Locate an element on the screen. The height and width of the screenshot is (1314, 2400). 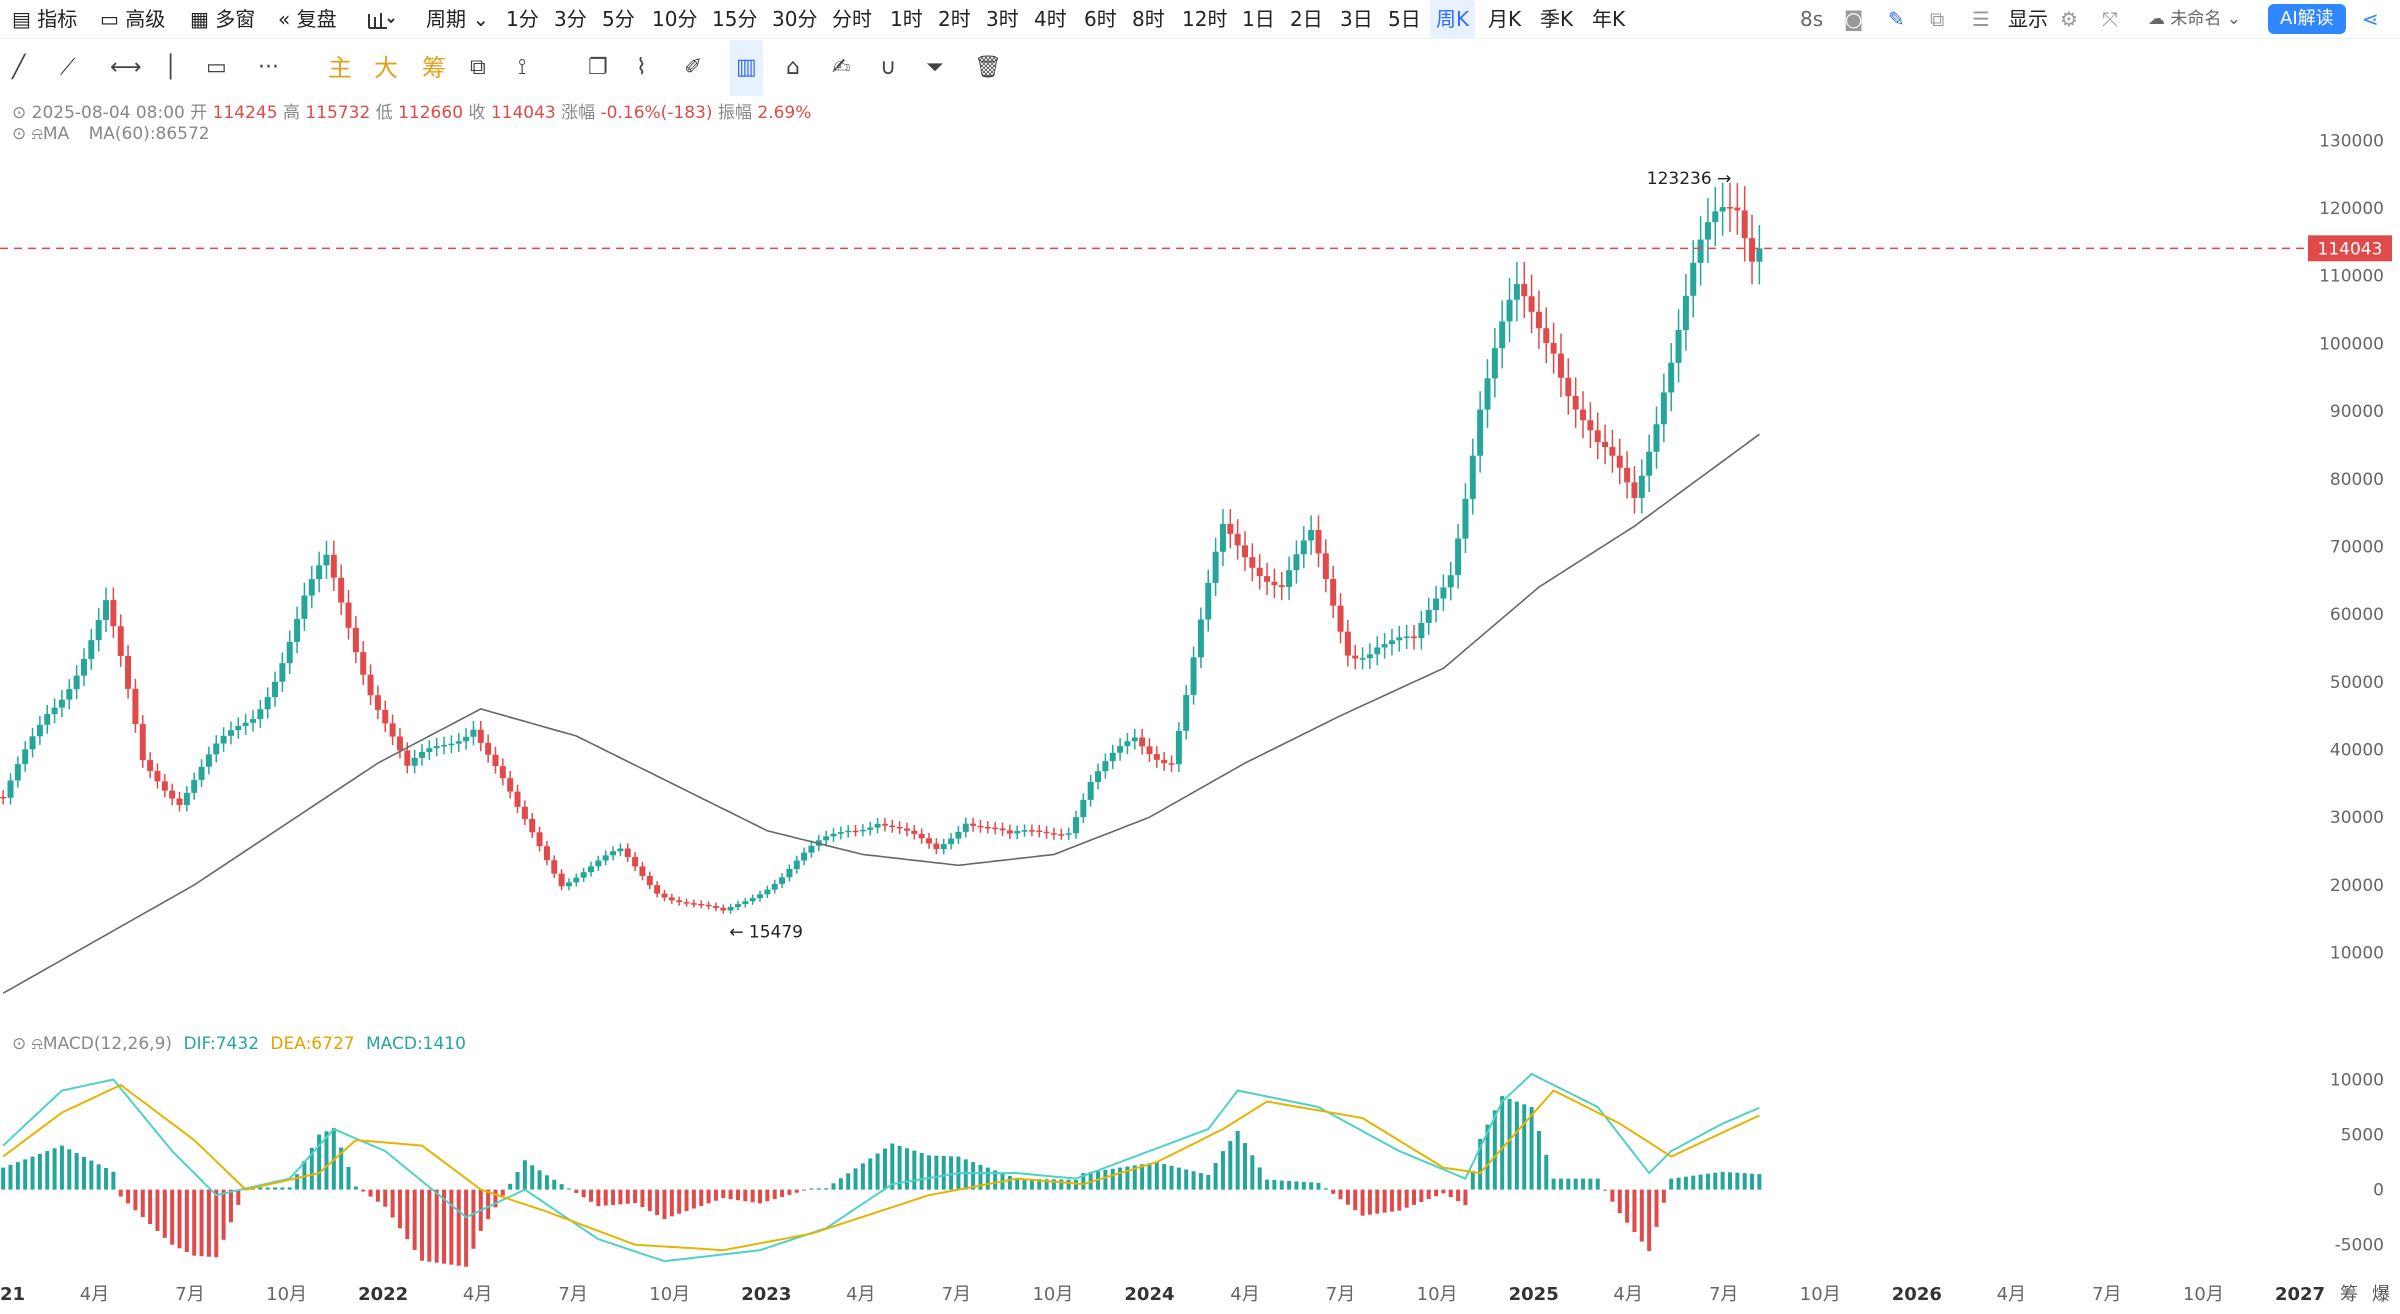
camera-icon: ◙ is located at coordinates (1854, 19).